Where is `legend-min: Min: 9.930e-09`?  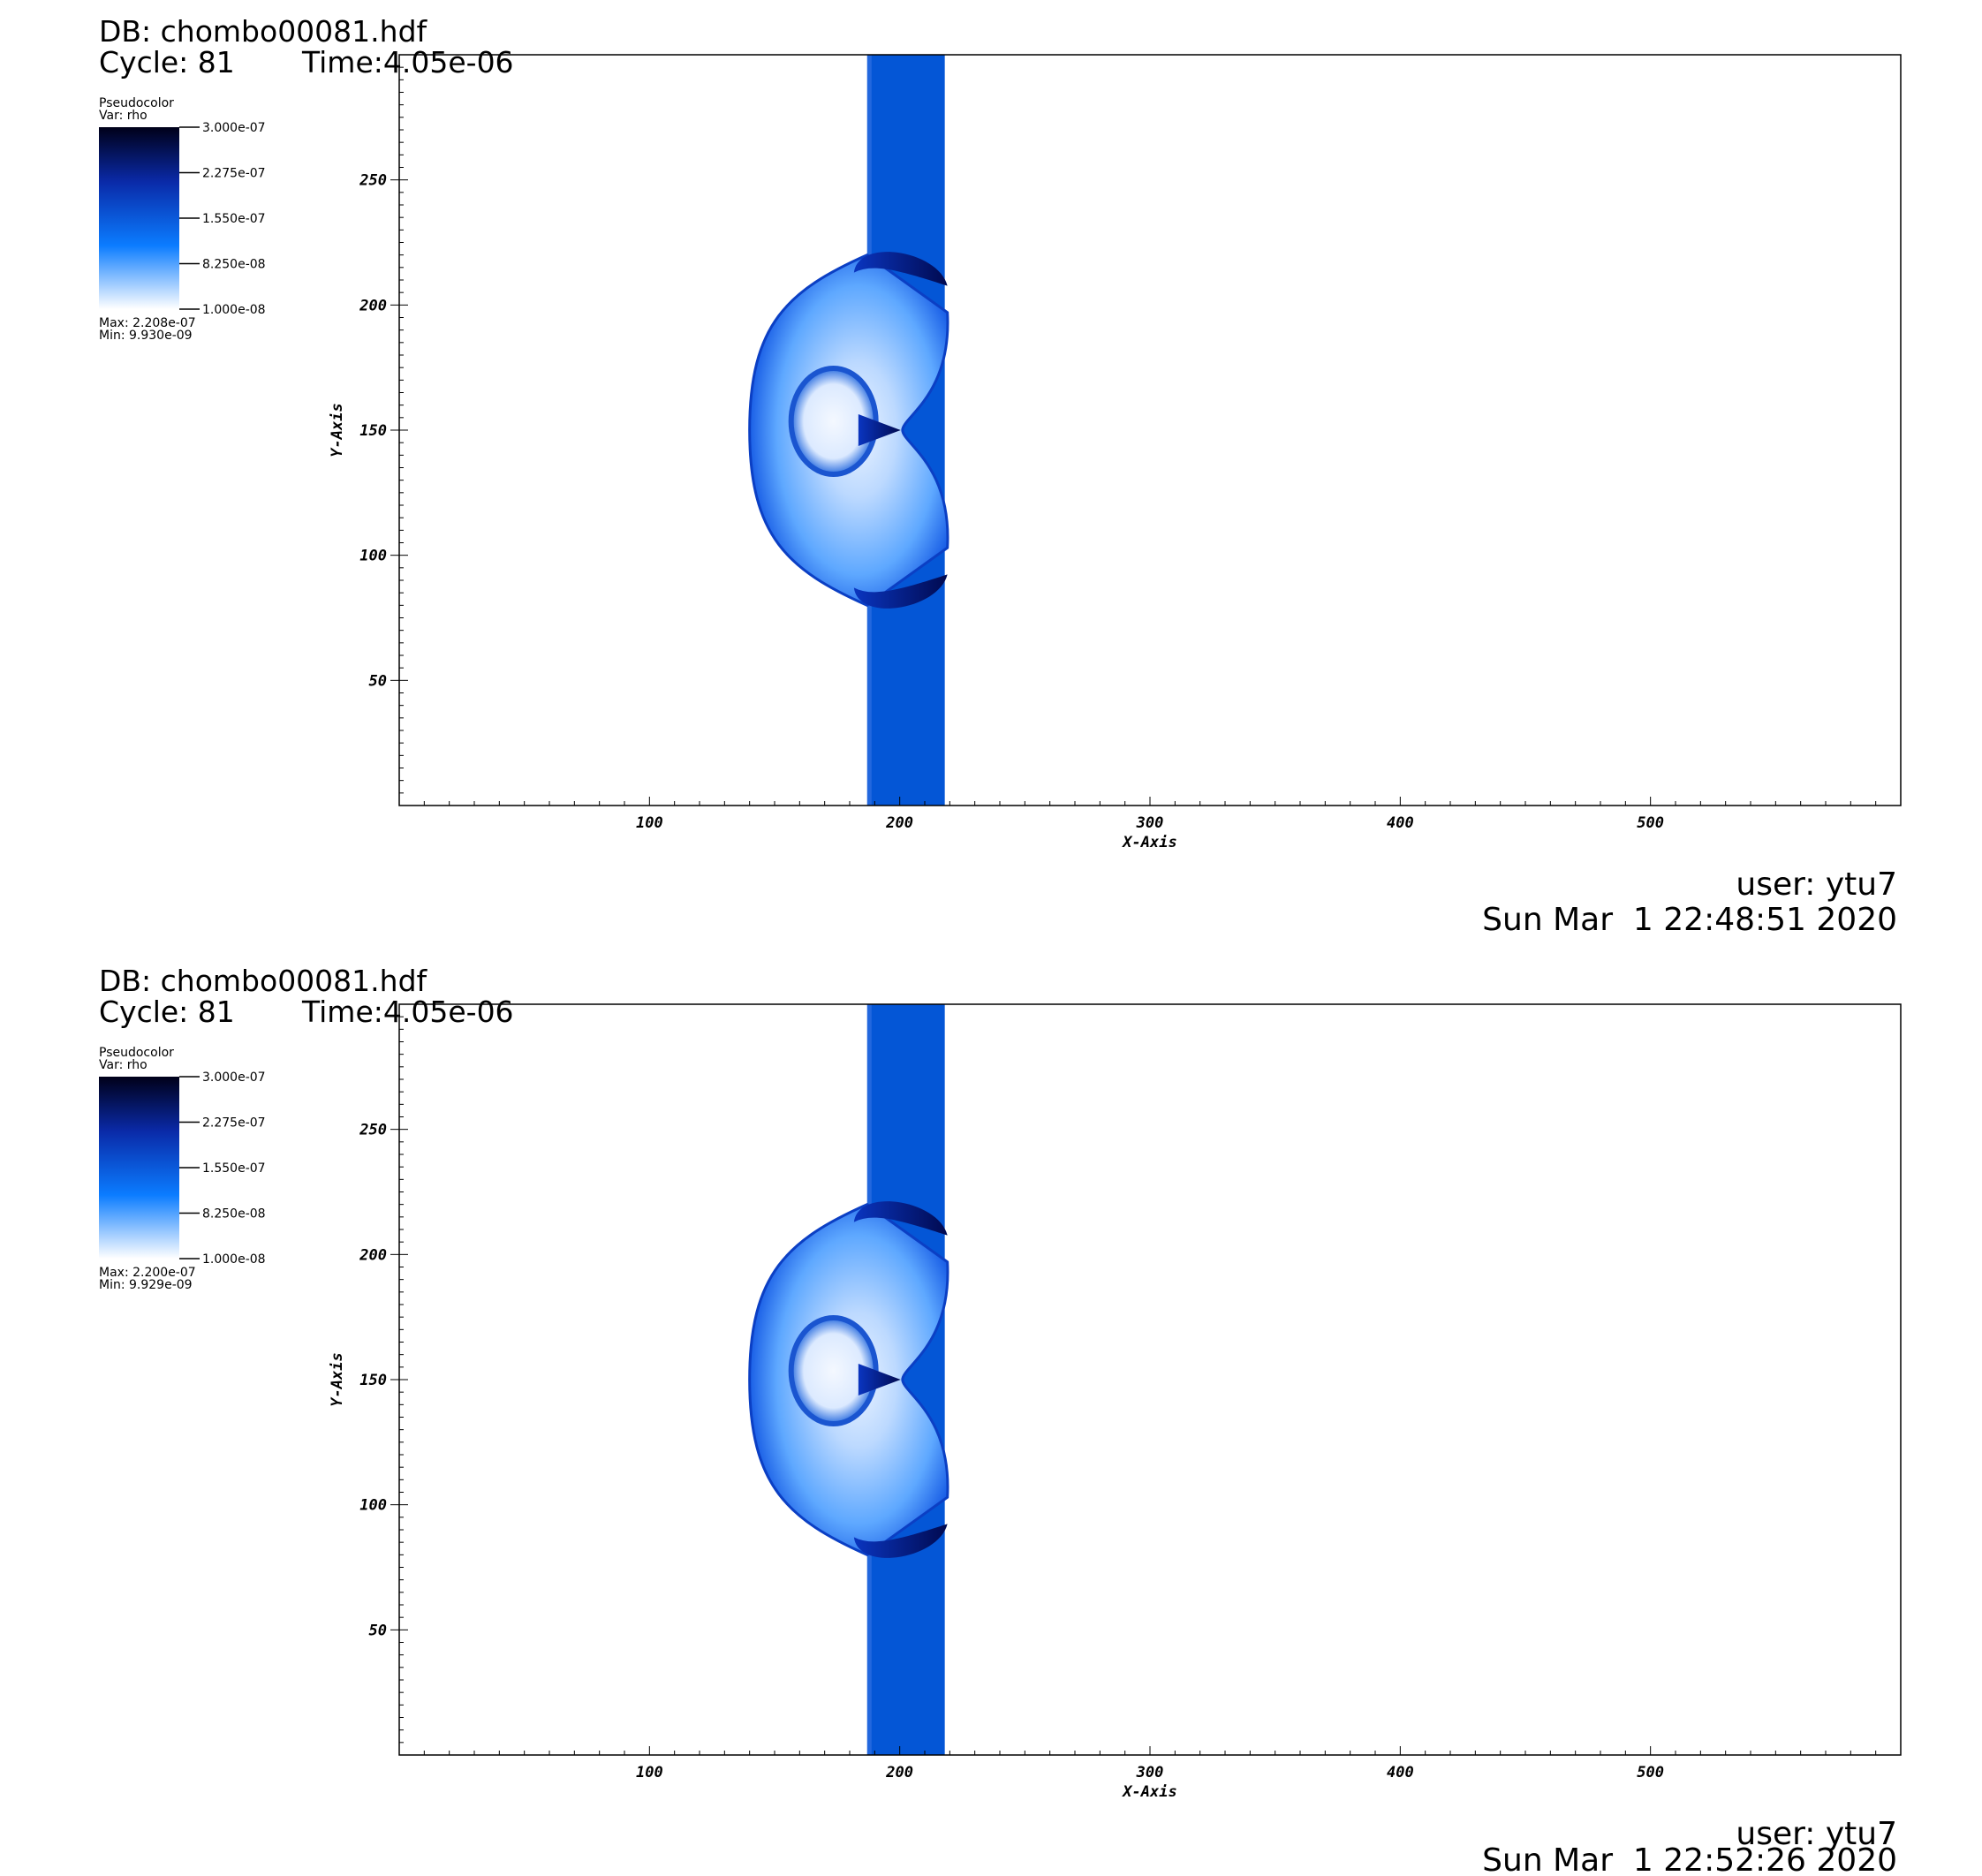 legend-min: Min: 9.930e-09 is located at coordinates (146, 336).